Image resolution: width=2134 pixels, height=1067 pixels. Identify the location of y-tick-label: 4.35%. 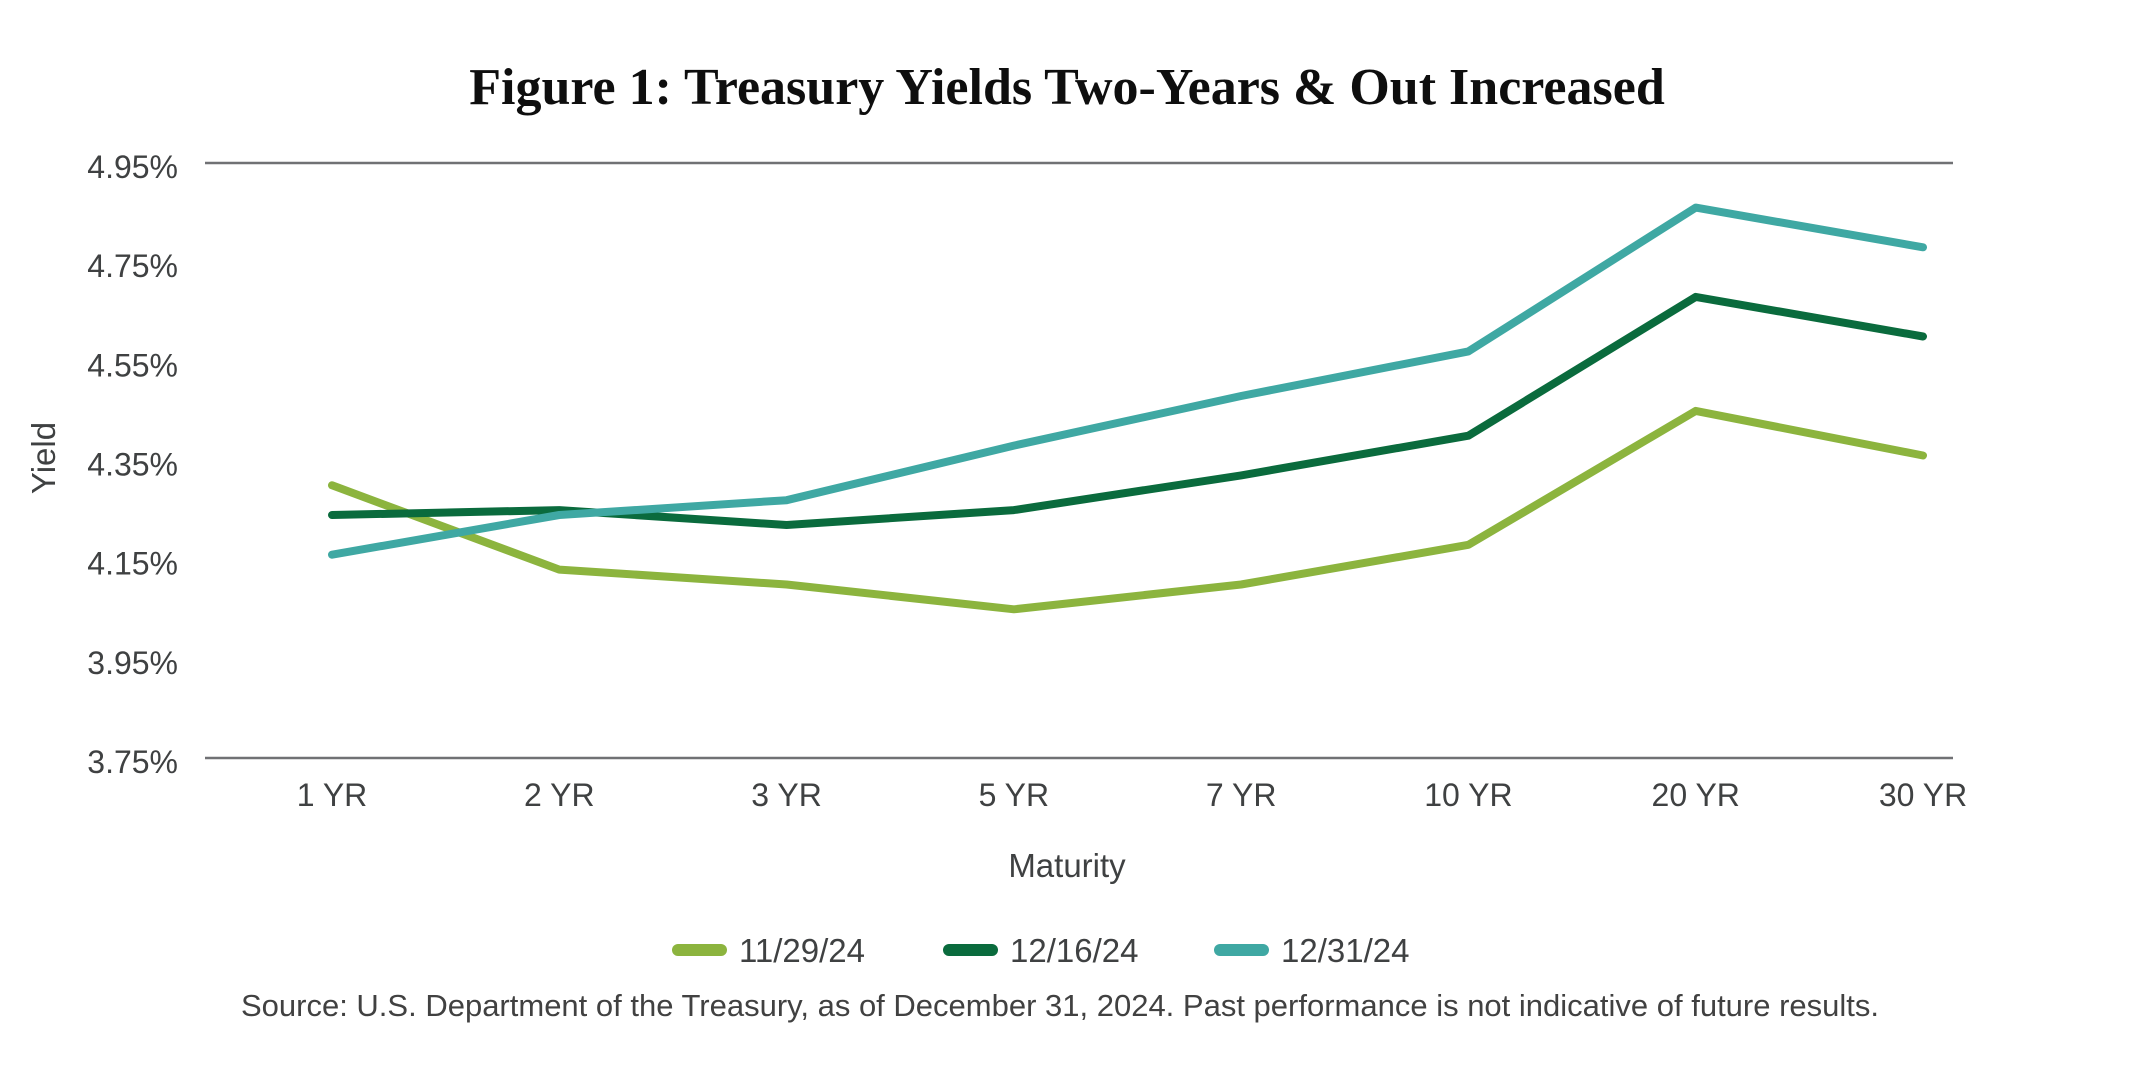
(132, 465).